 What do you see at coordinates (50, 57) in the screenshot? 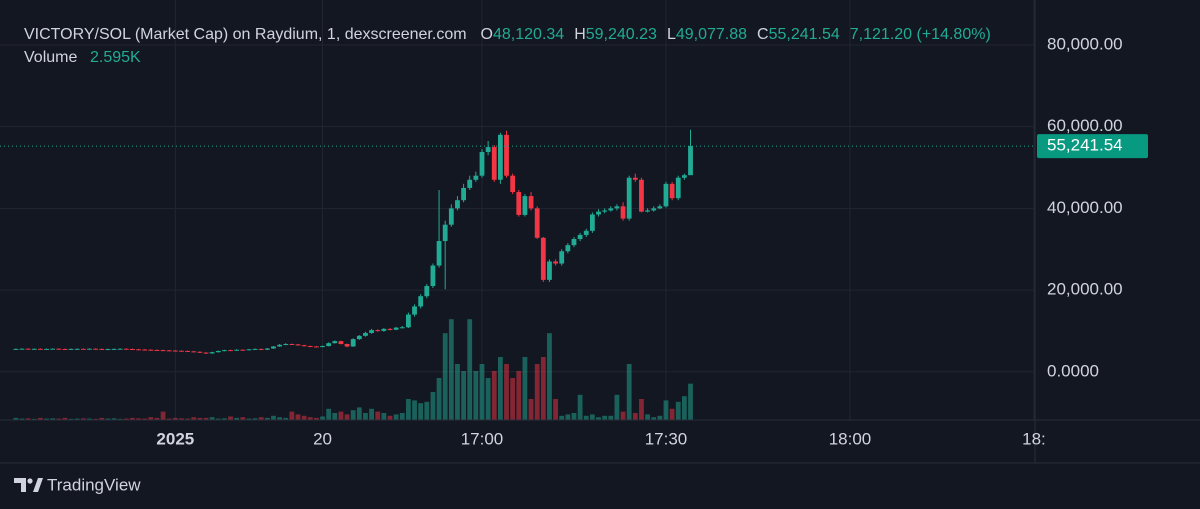
I see `volume-title: Volume` at bounding box center [50, 57].